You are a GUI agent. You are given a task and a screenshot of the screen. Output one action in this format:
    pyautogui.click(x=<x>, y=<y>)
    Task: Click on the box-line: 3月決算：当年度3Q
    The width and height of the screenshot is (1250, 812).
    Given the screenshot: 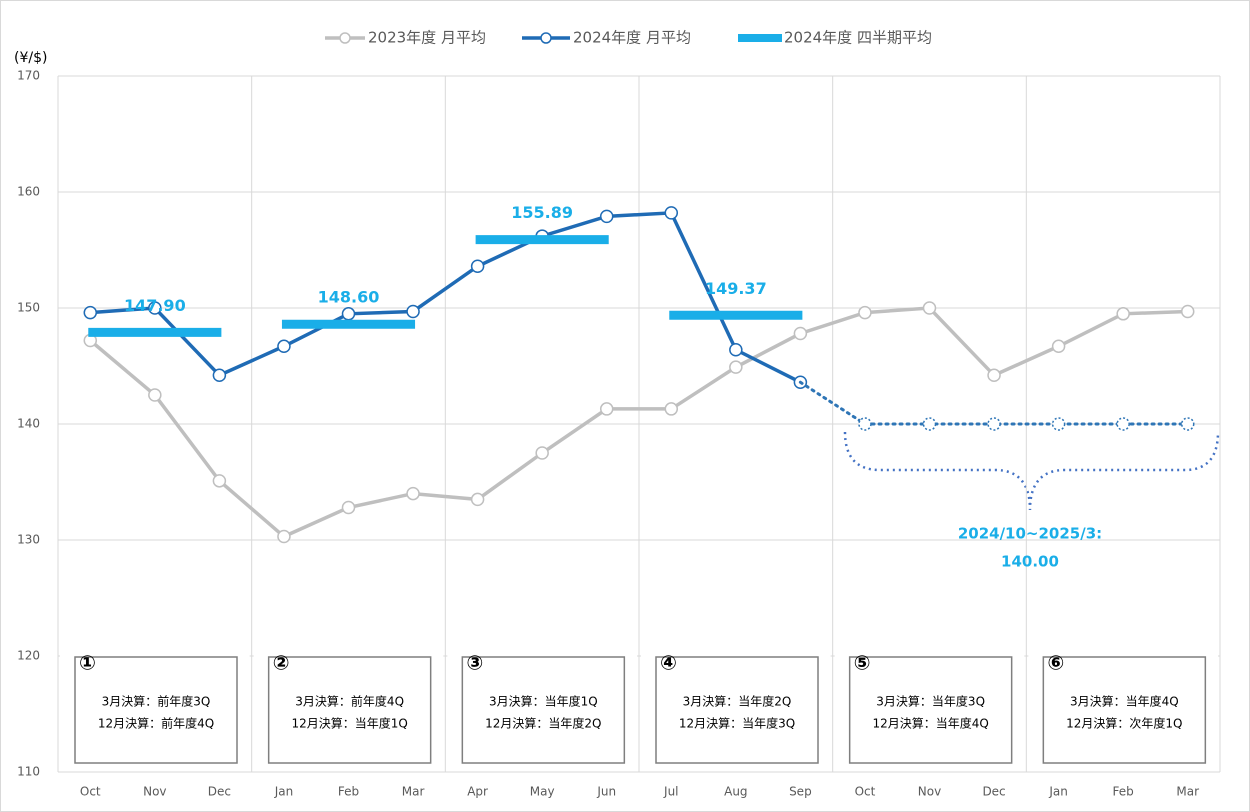 What is the action you would take?
    pyautogui.click(x=930, y=701)
    